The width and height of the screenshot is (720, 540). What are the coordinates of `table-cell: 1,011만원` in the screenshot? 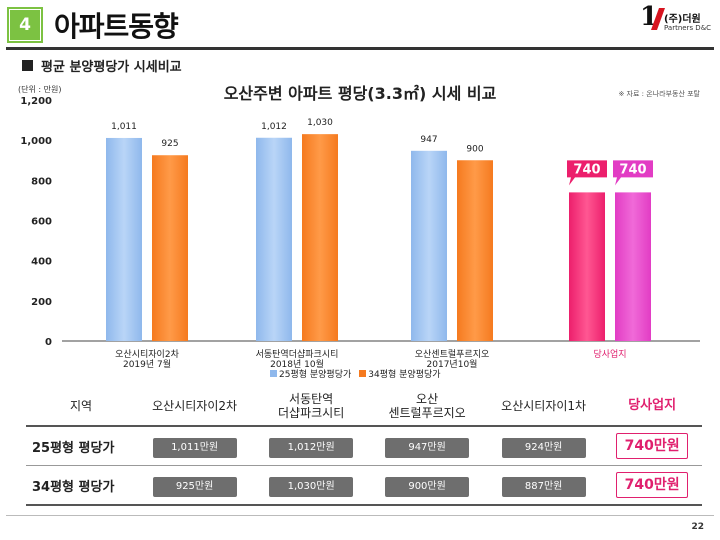 It's located at (195, 446).